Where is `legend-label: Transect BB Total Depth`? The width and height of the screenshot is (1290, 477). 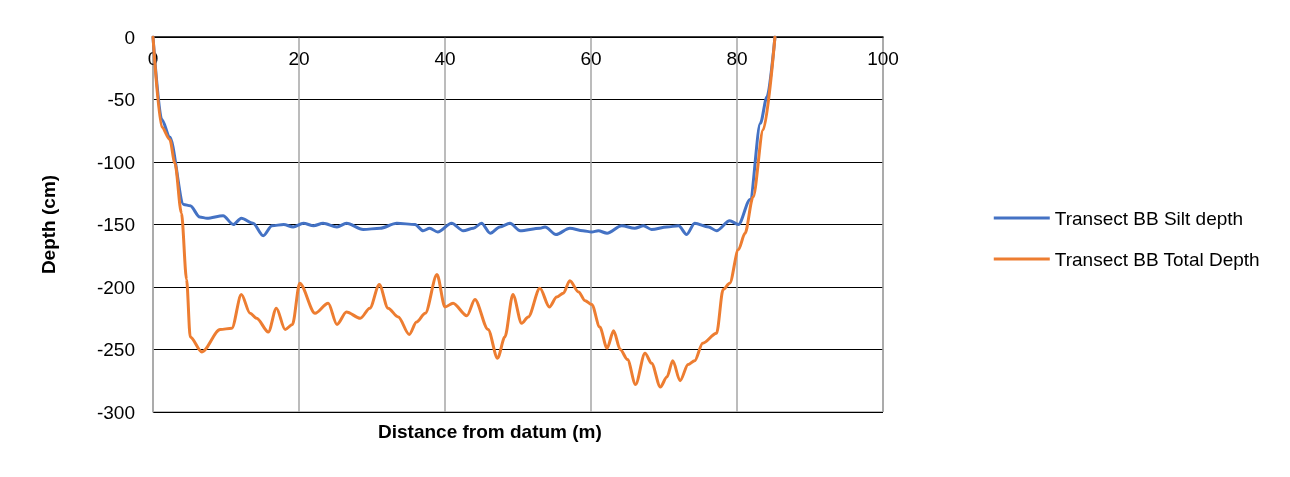 legend-label: Transect BB Total Depth is located at coordinates (1157, 259).